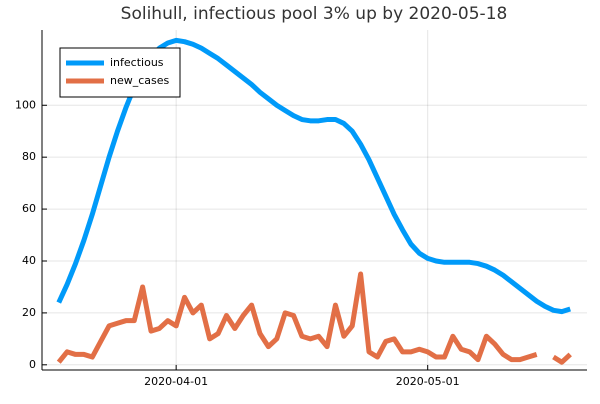 This screenshot has height=404, width=600. What do you see at coordinates (137, 62) in the screenshot?
I see `legend-label: infectious` at bounding box center [137, 62].